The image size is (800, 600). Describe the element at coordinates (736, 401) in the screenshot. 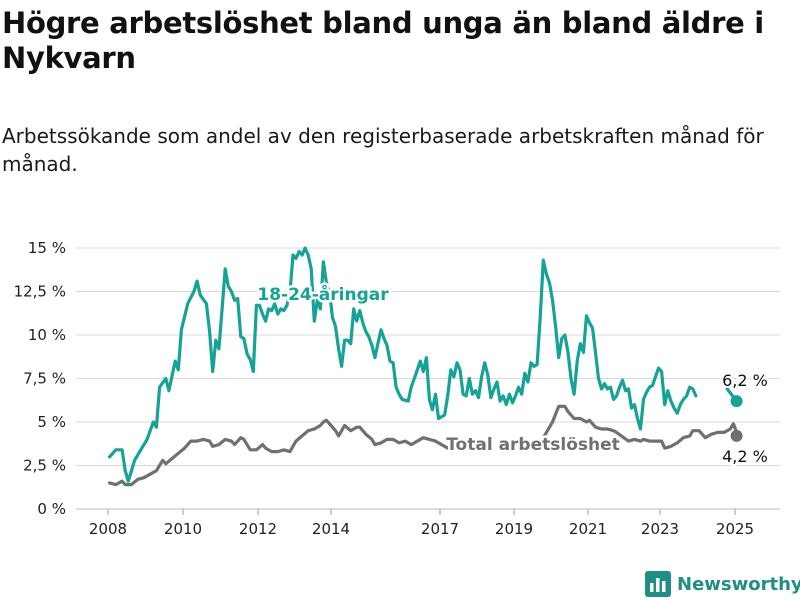

I see `youth-endpoint-marker` at that location.